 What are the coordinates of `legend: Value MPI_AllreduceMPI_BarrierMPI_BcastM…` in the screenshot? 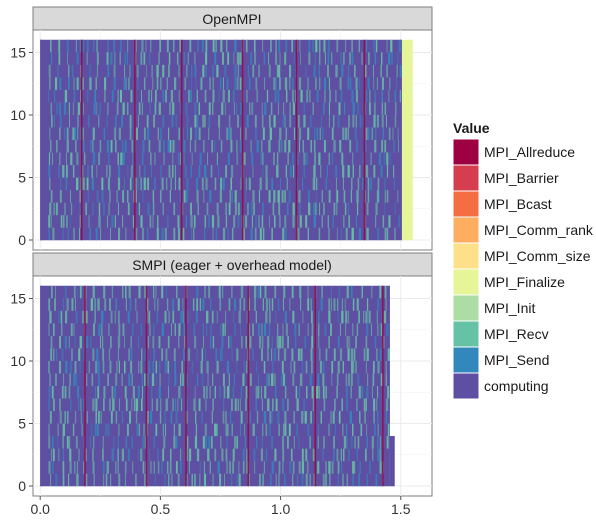 It's located at (523, 260).